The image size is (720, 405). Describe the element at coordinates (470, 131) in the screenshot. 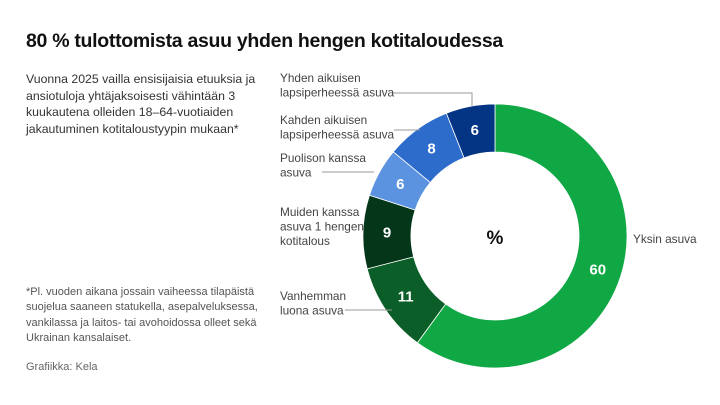

I see `donut-segment` at that location.